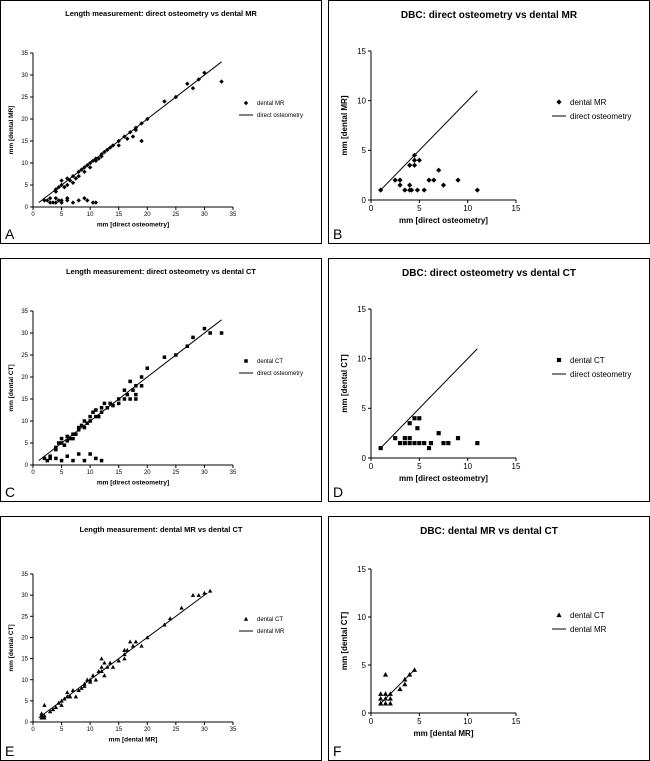  What do you see at coordinates (10, 492) in the screenshot?
I see `panel-letter: C` at bounding box center [10, 492].